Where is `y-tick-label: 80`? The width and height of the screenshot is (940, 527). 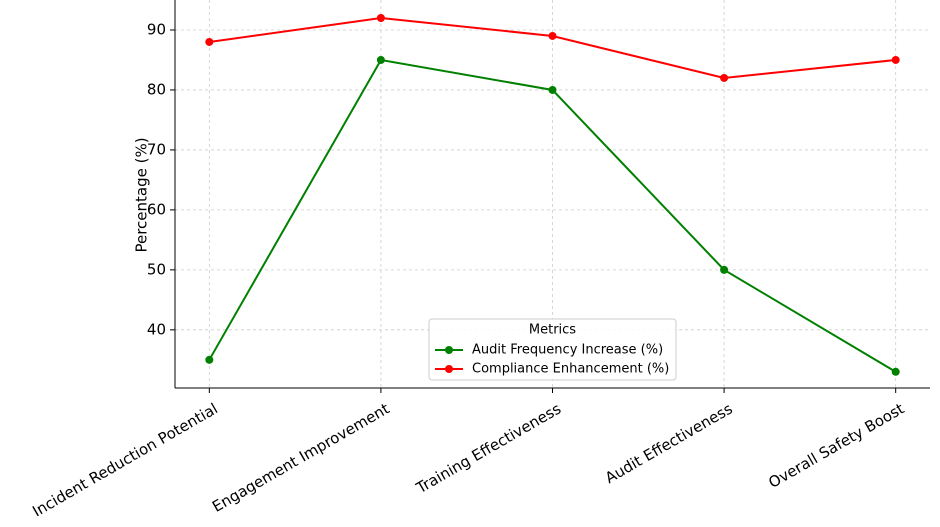
y-tick-label: 80 is located at coordinates (156, 89).